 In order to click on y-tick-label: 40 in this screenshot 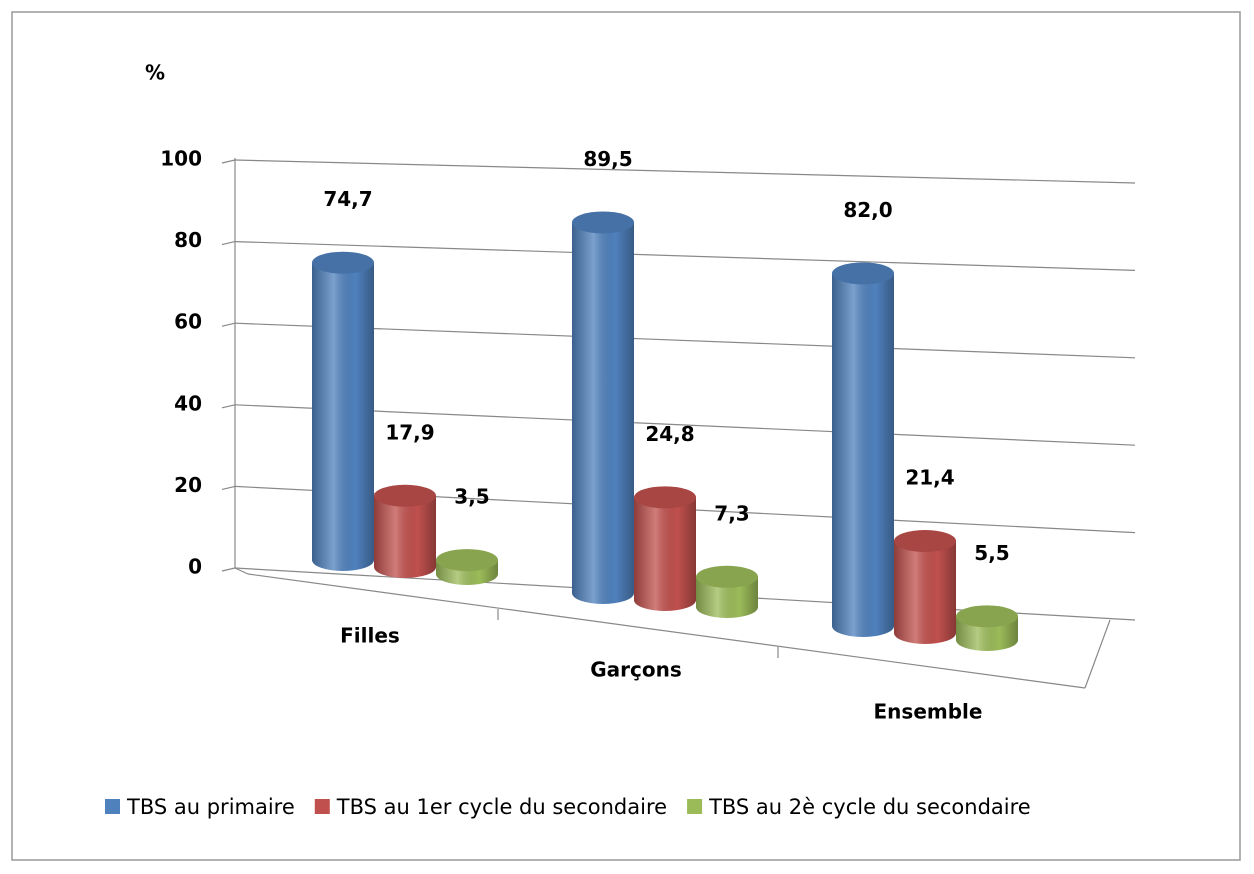, I will do `click(188, 403)`.